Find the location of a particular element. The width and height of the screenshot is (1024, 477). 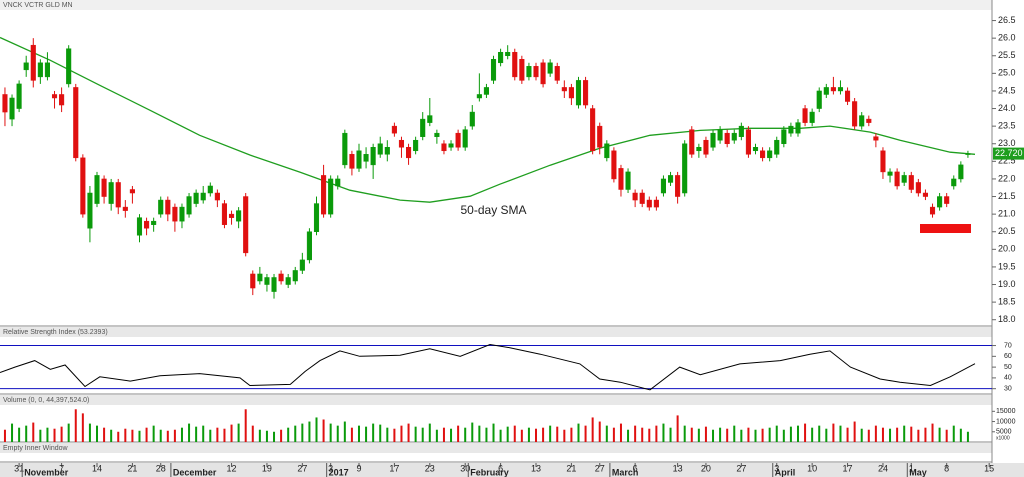

x-tick-label: 6 is located at coordinates (635, 468).